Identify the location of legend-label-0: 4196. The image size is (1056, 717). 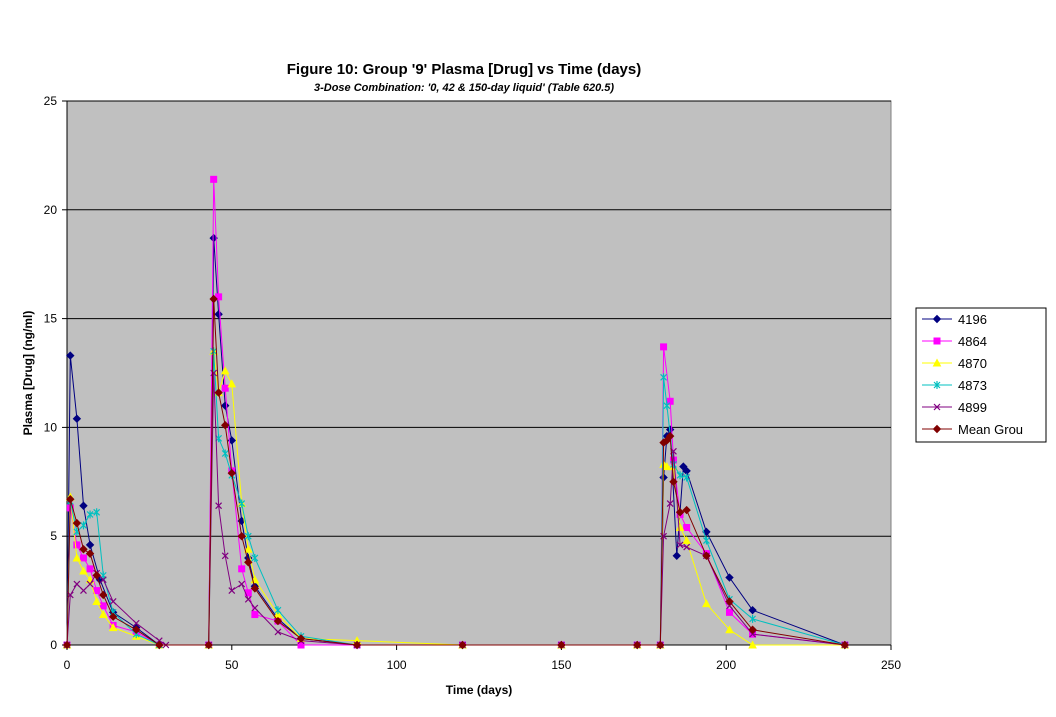
(972, 319).